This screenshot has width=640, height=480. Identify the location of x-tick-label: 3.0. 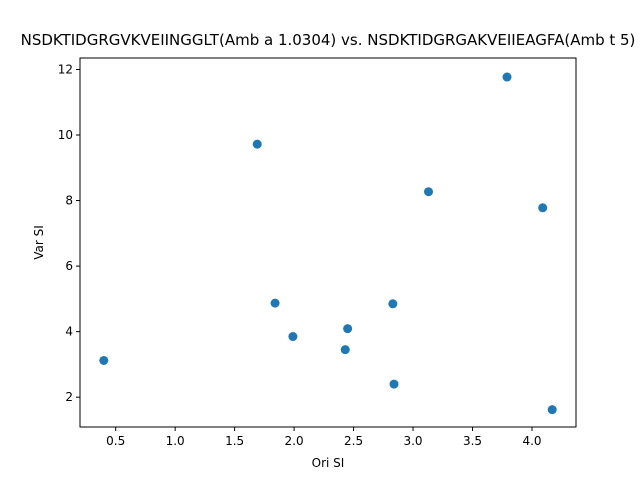
(412, 441).